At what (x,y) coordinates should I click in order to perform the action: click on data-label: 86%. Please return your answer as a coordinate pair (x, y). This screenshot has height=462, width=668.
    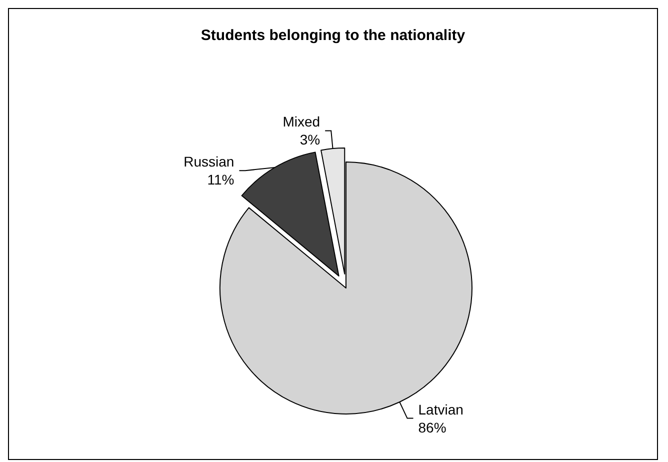
    Looking at the image, I should click on (432, 427).